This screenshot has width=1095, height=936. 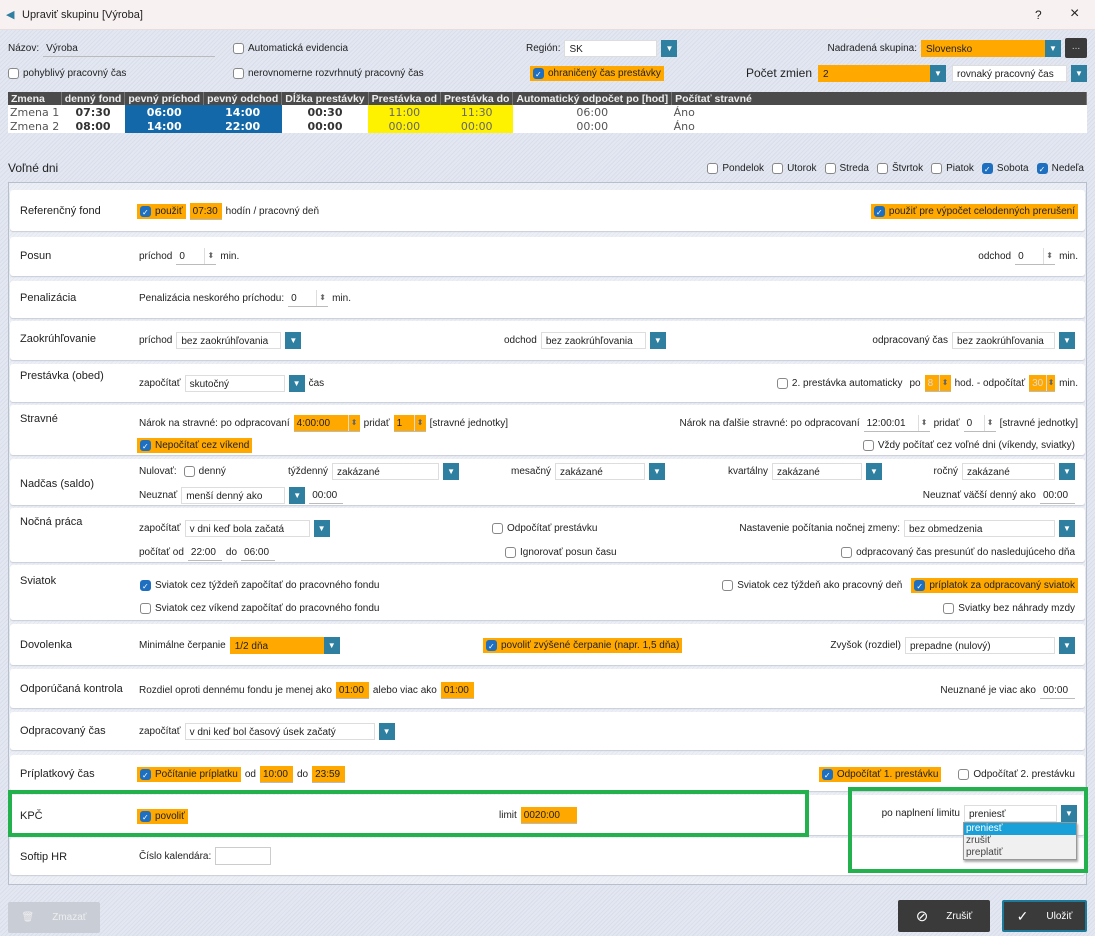 What do you see at coordinates (164, 98) in the screenshot?
I see `column-header: pevný príchod` at bounding box center [164, 98].